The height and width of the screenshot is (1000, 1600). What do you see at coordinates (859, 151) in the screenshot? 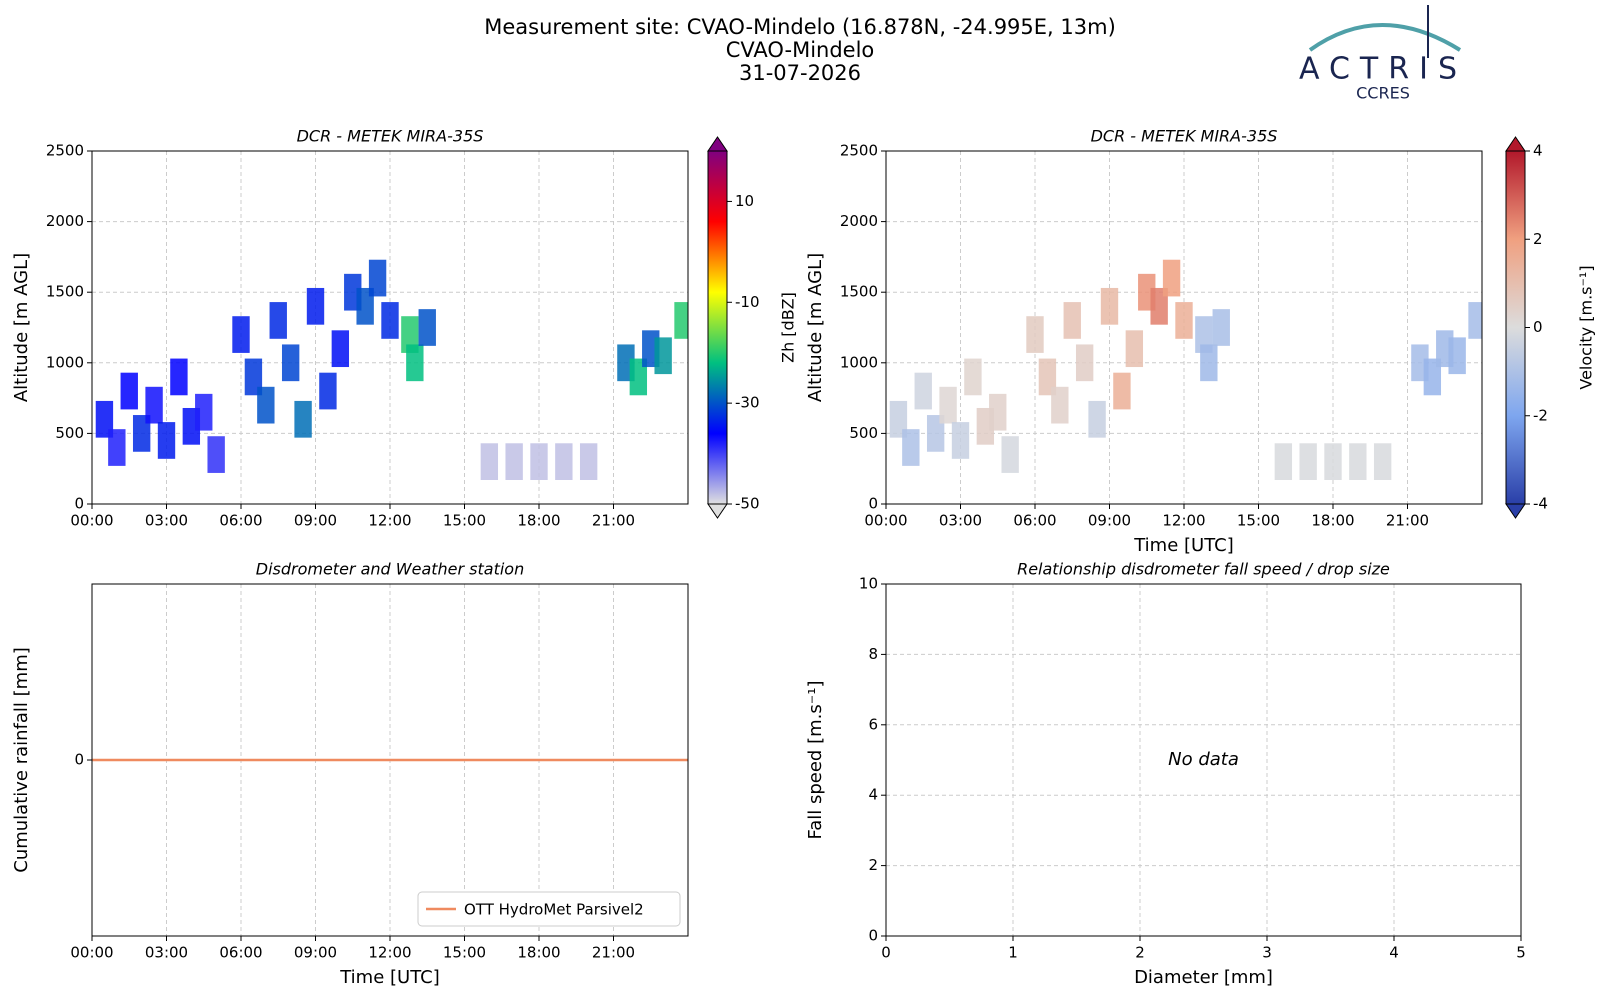
I see `y-tick-label: 2500` at bounding box center [859, 151].